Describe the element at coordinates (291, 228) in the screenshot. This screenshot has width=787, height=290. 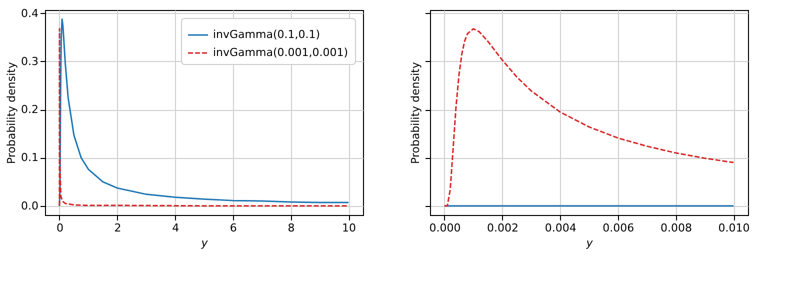
I see `x-tick-label: 8` at that location.